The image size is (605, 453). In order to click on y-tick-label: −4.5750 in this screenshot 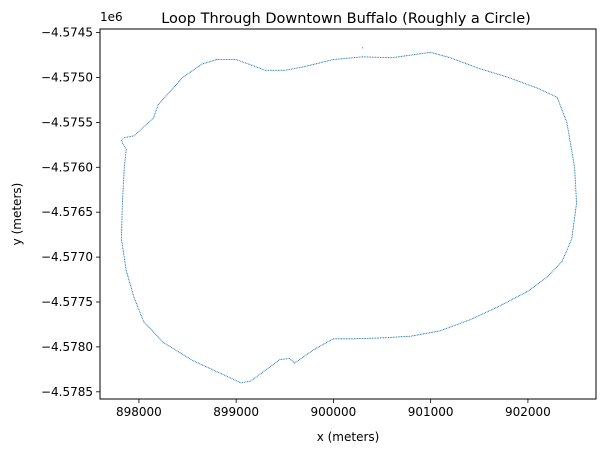, I will do `click(67, 77)`.